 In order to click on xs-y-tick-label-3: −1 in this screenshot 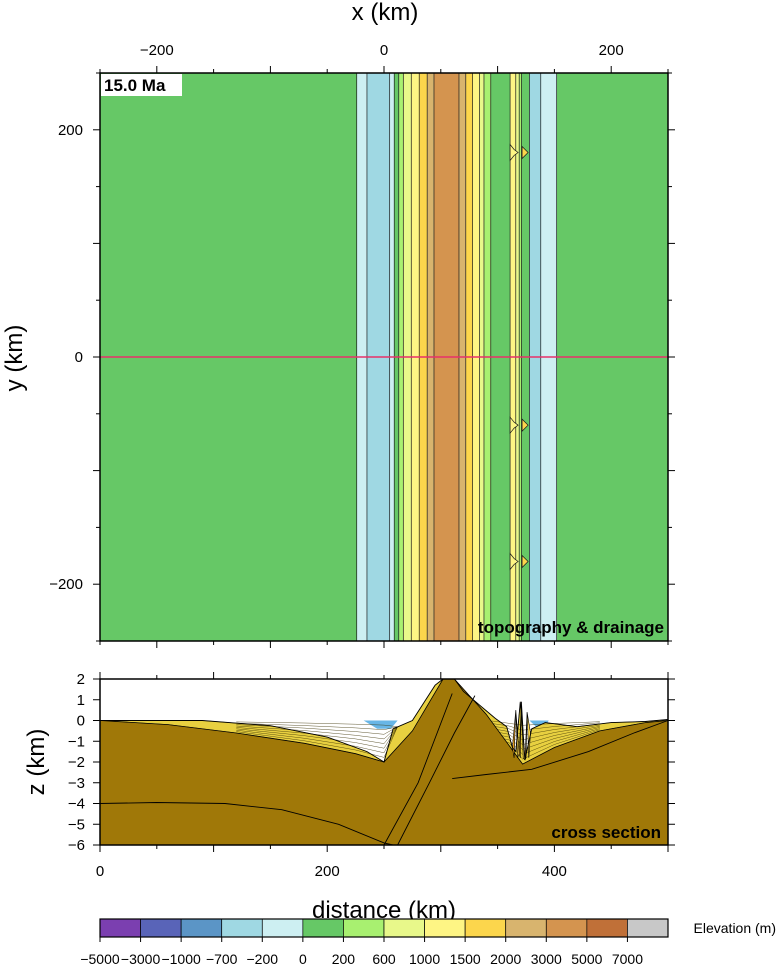, I will do `click(76, 741)`.